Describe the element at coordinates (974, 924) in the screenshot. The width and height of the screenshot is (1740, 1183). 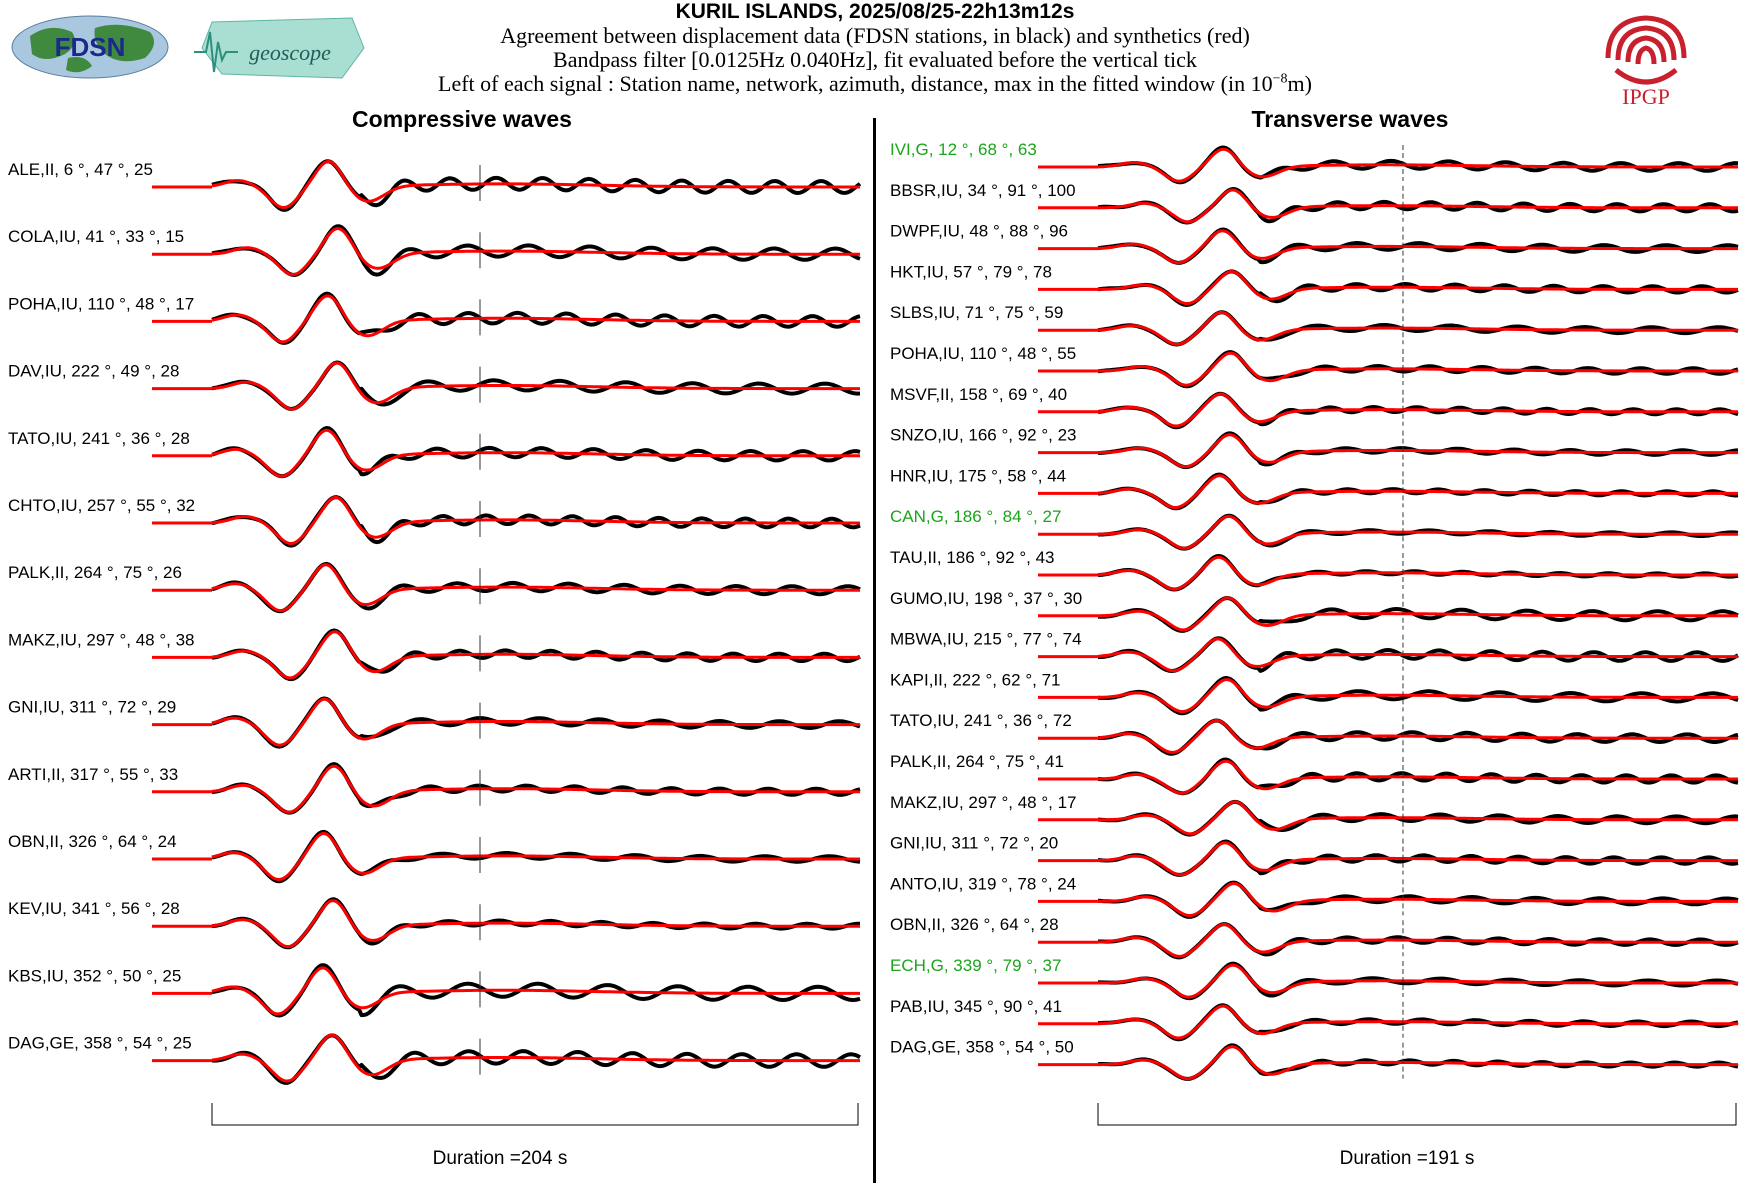
I see `station-label: OBN,II, 326 °, 64 °, 28` at that location.